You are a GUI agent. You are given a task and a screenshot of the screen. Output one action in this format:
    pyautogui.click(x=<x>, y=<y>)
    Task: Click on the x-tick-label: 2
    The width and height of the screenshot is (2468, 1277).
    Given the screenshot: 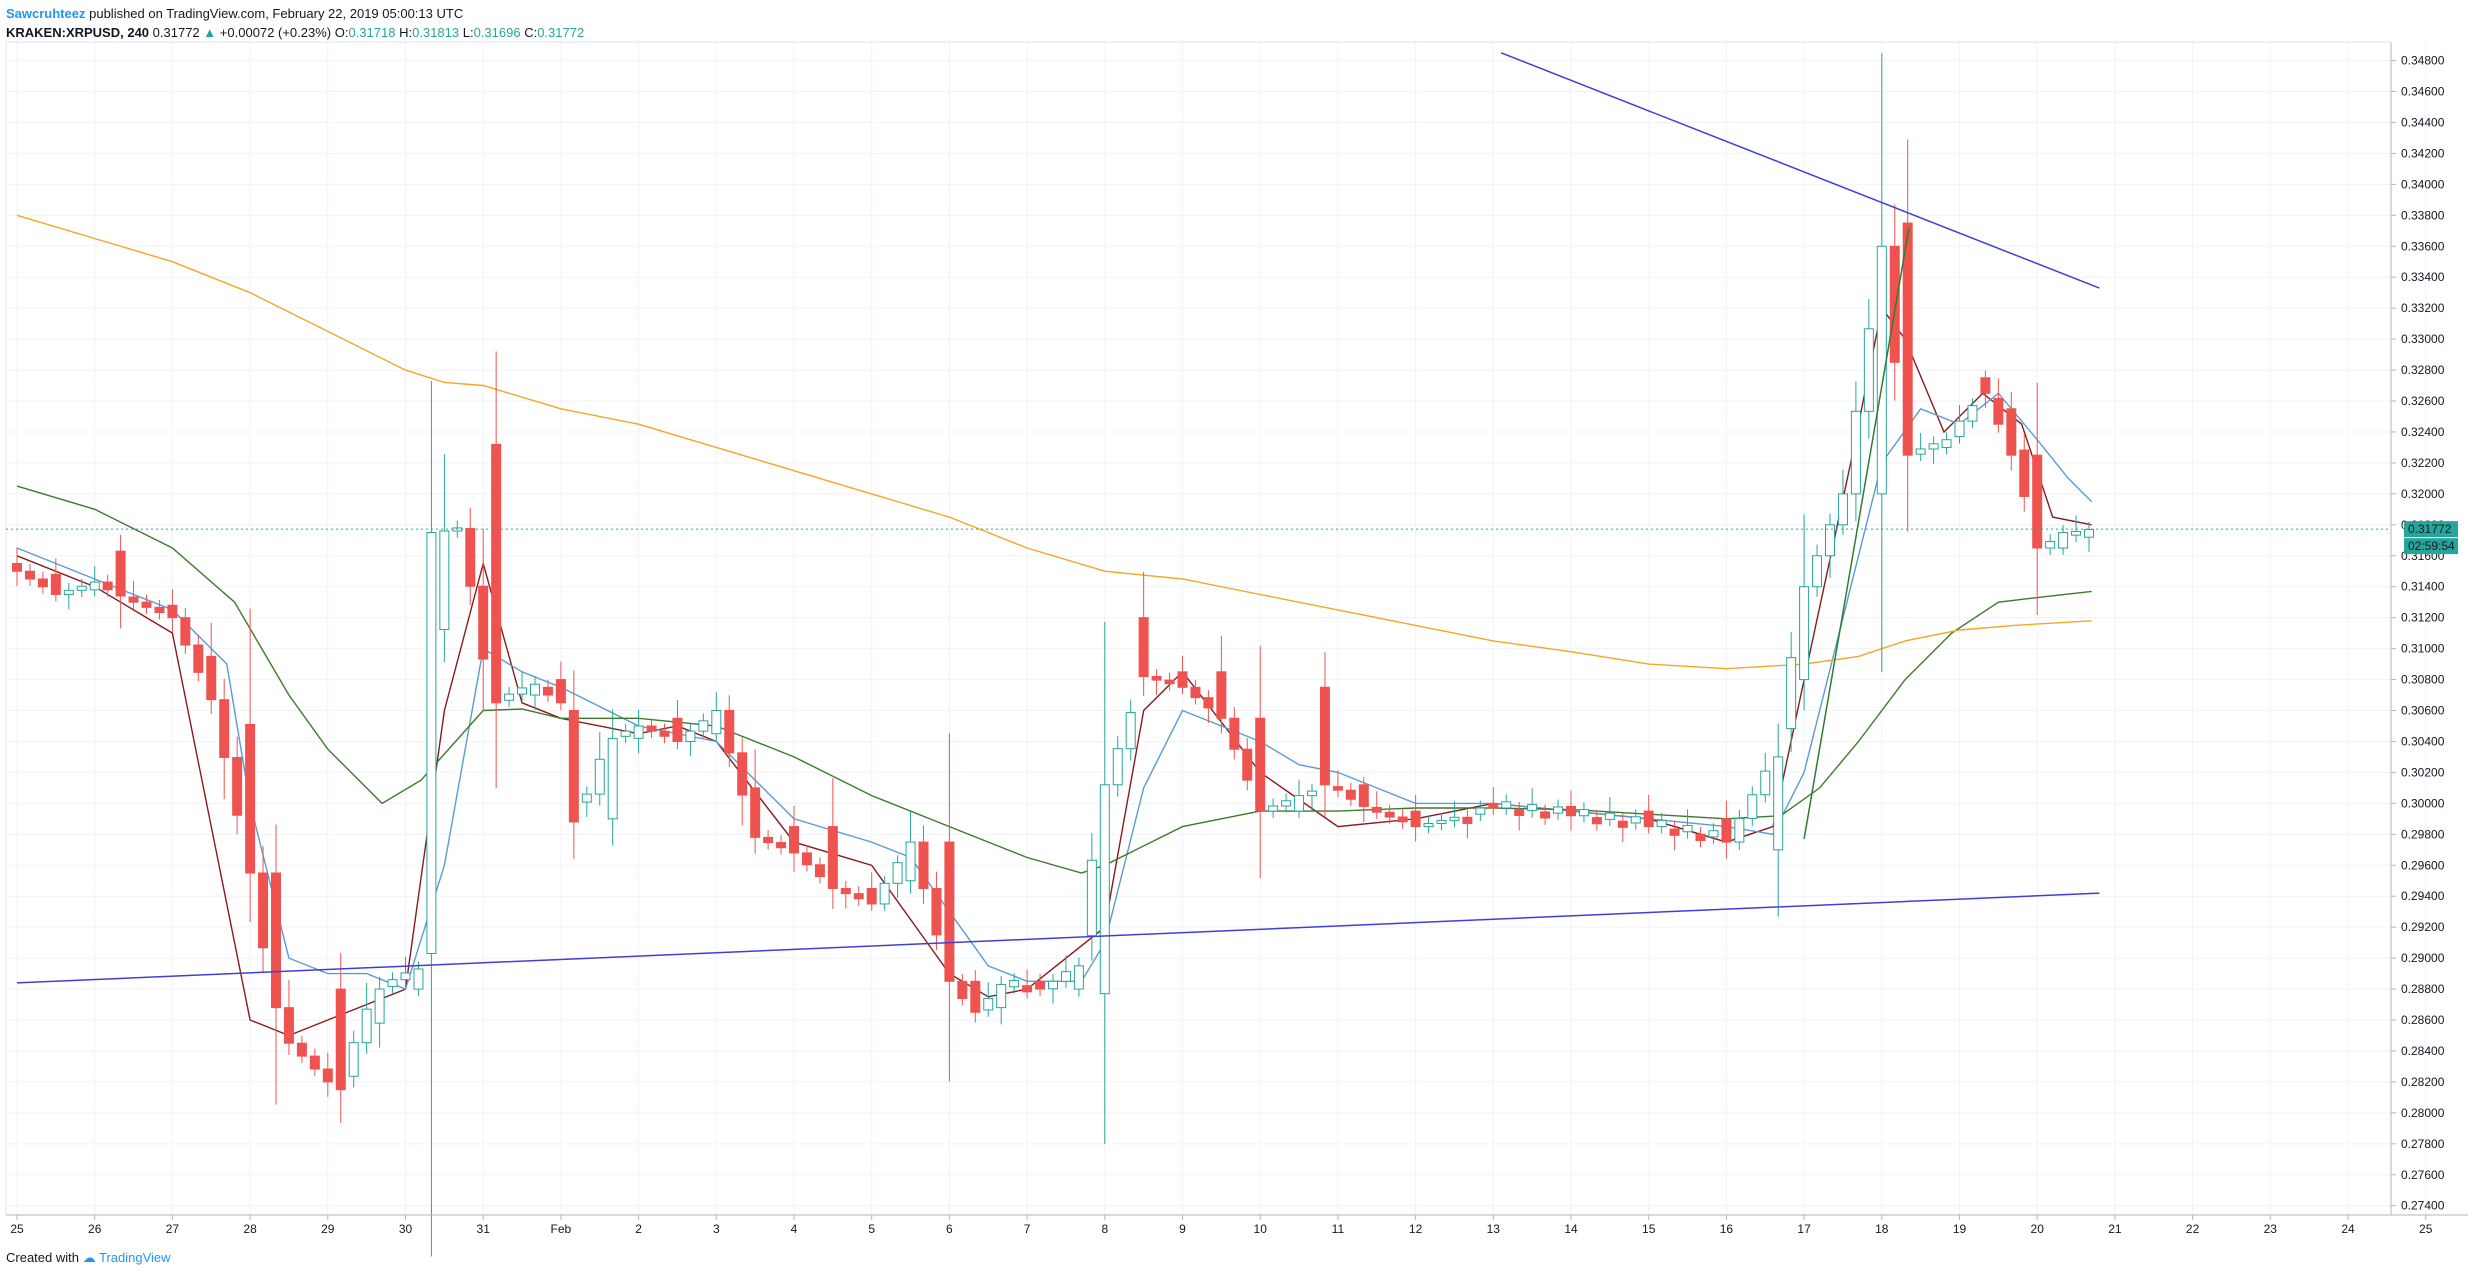 What is the action you would take?
    pyautogui.click(x=638, y=1229)
    